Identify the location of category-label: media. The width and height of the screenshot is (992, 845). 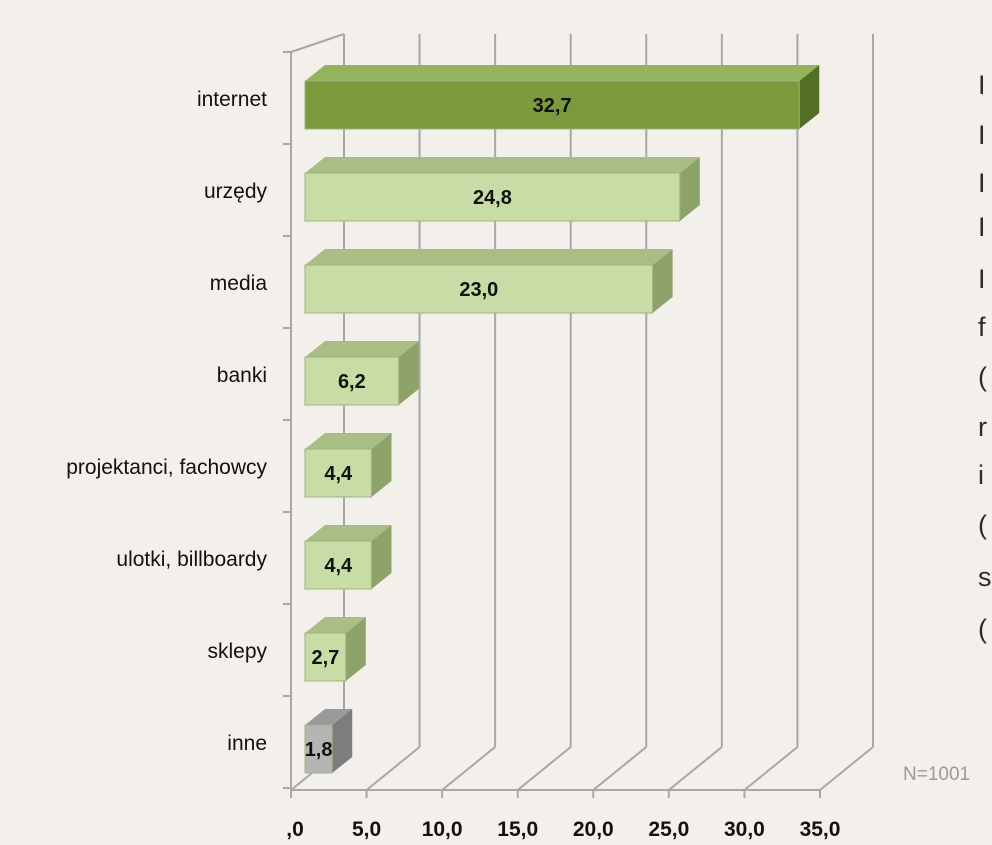
(239, 283).